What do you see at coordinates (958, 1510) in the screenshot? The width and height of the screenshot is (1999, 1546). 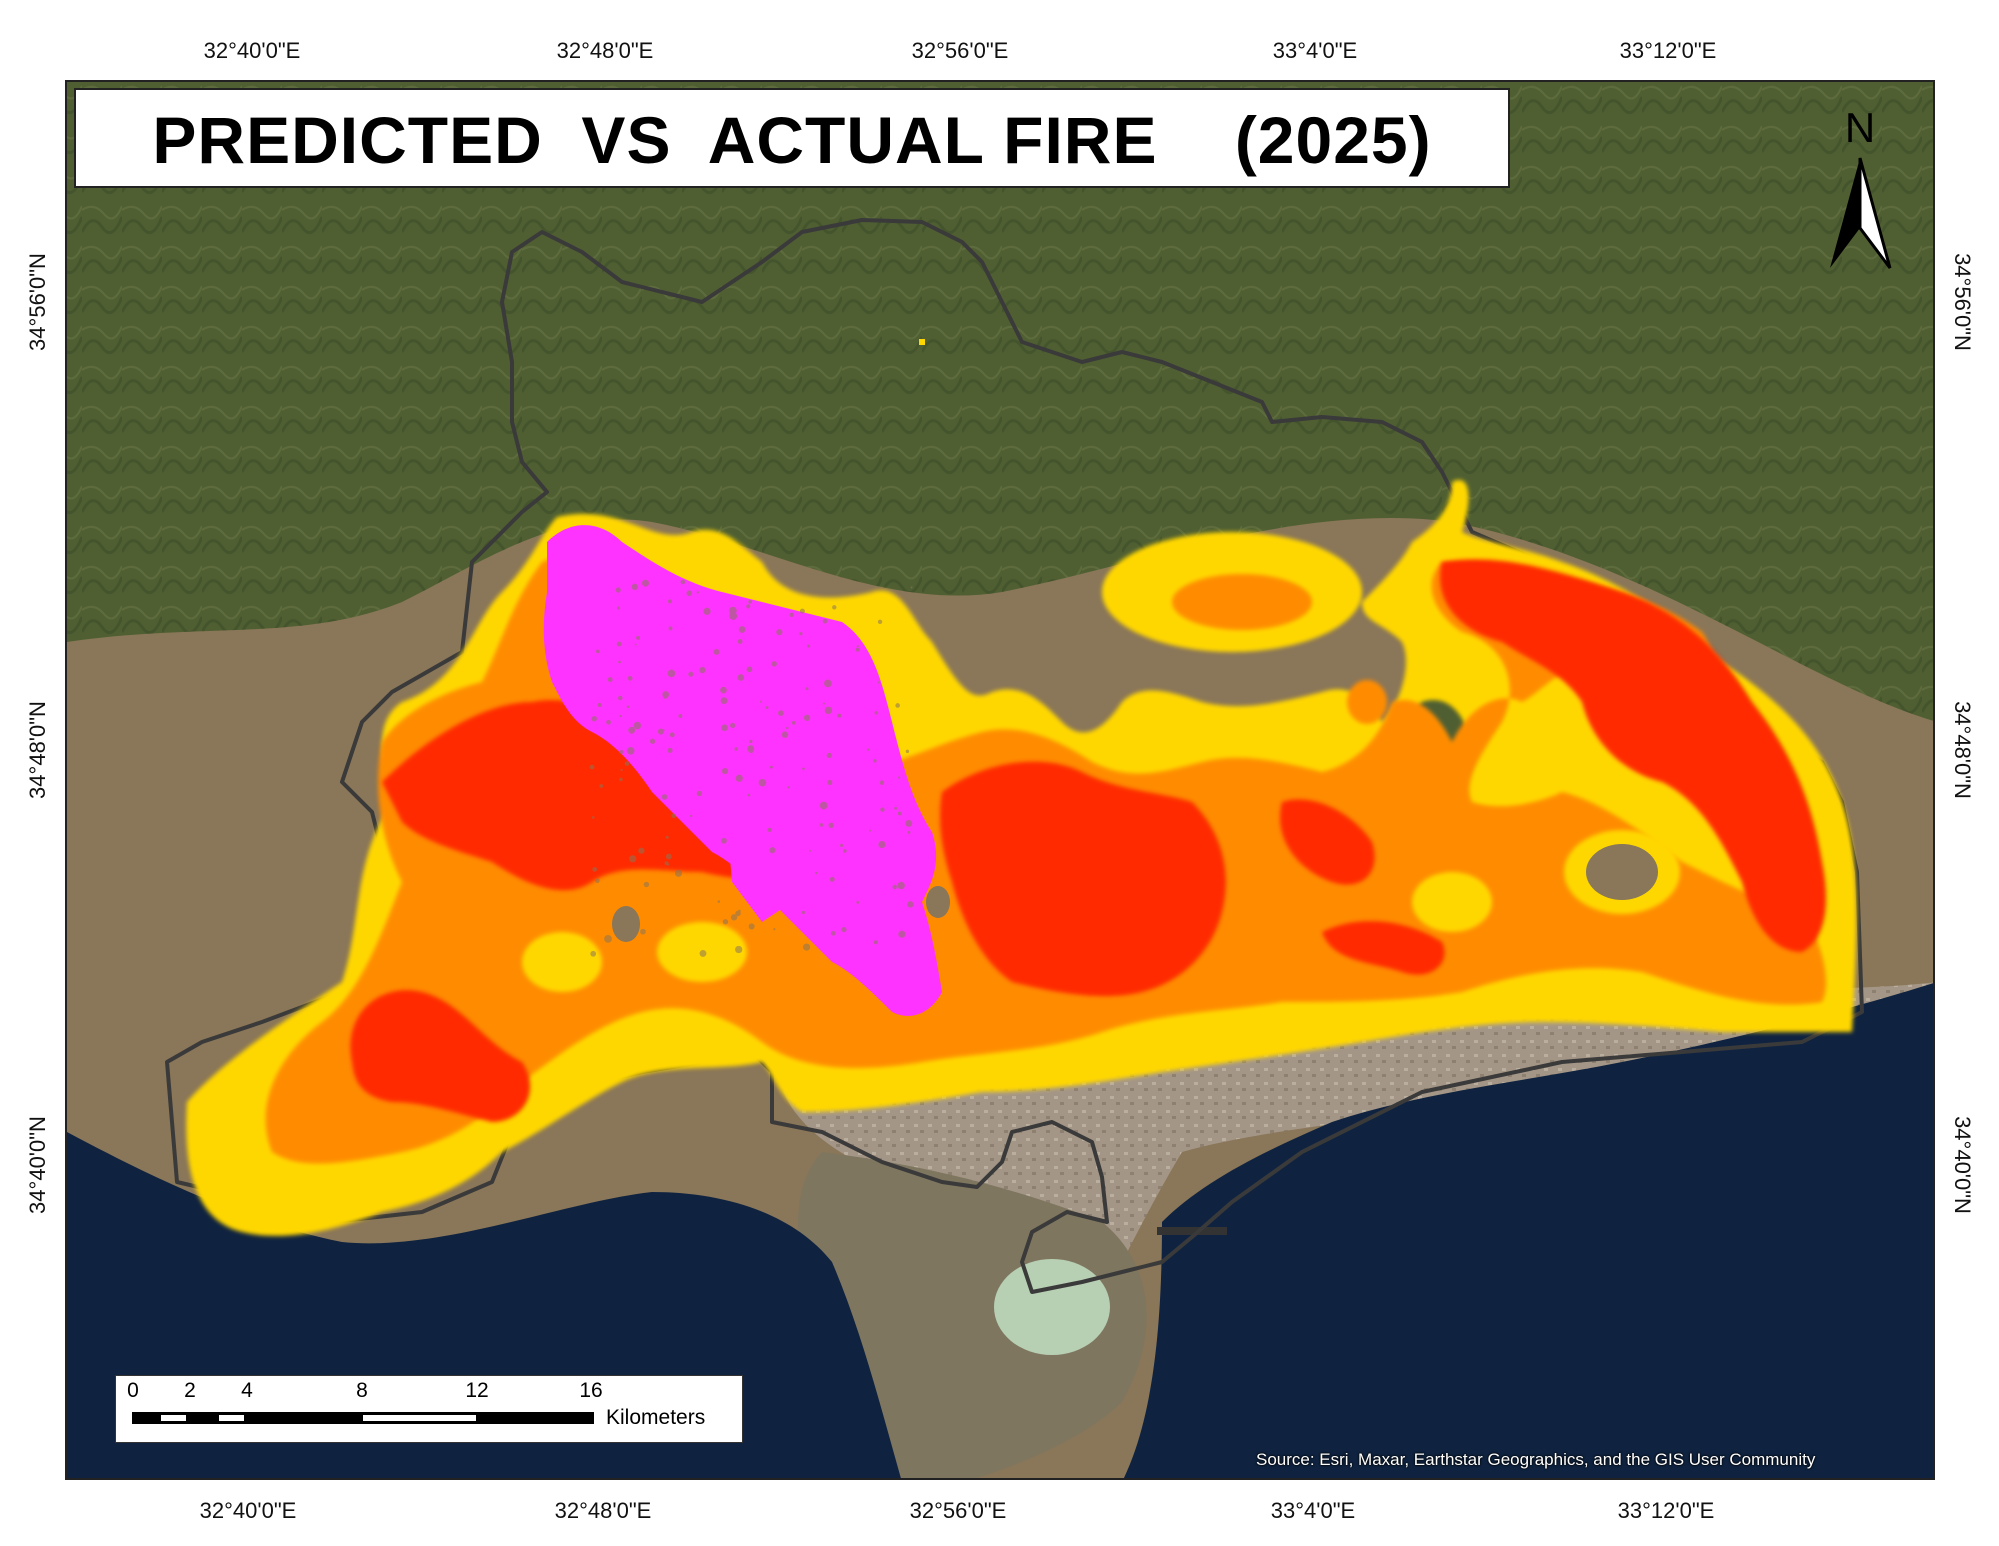 I see `lon-label-bottom-3: 32°56'0"E` at bounding box center [958, 1510].